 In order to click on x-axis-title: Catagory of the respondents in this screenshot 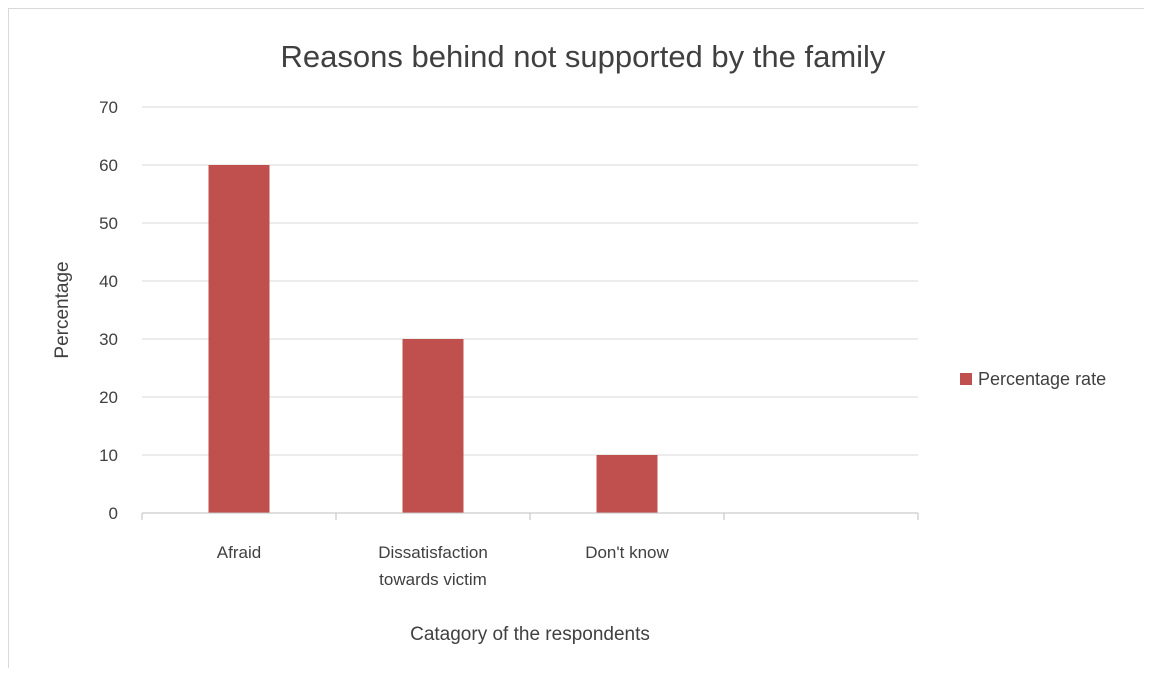, I will do `click(530, 634)`.